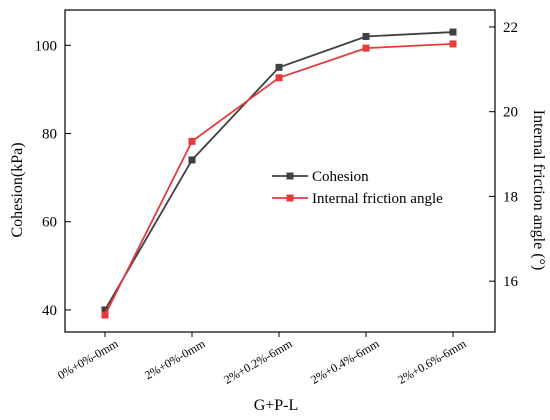  Describe the element at coordinates (276, 405) in the screenshot. I see `x-axis-title: G+P-L` at that location.